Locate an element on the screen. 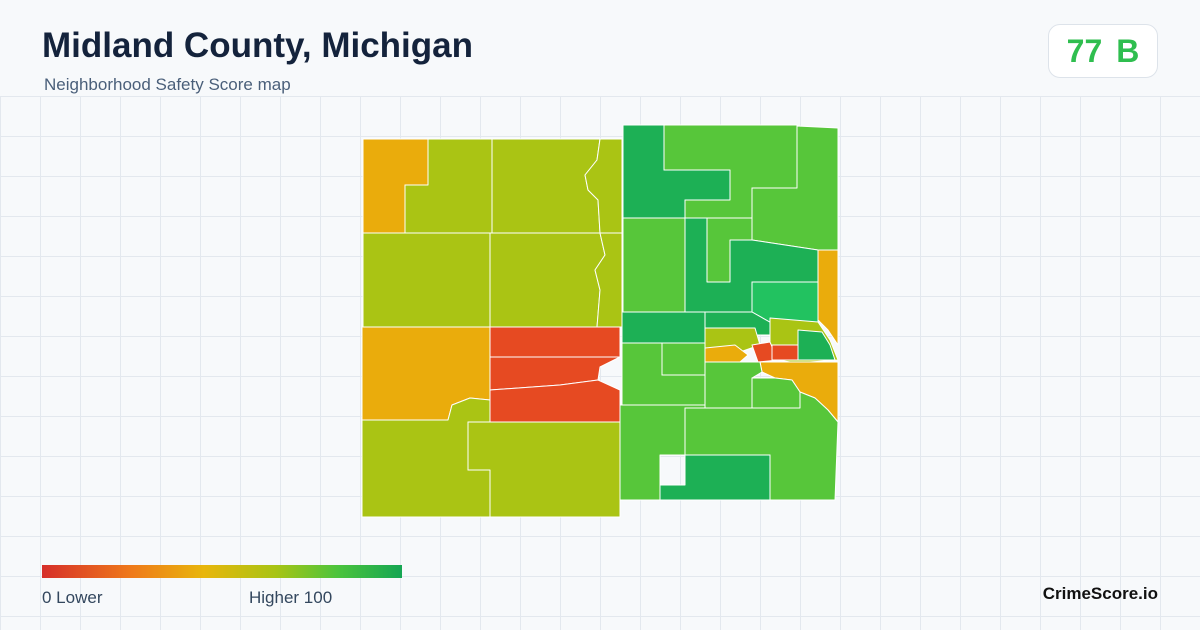 The image size is (1200, 630). region-east-edge is located at coordinates (828, 297).